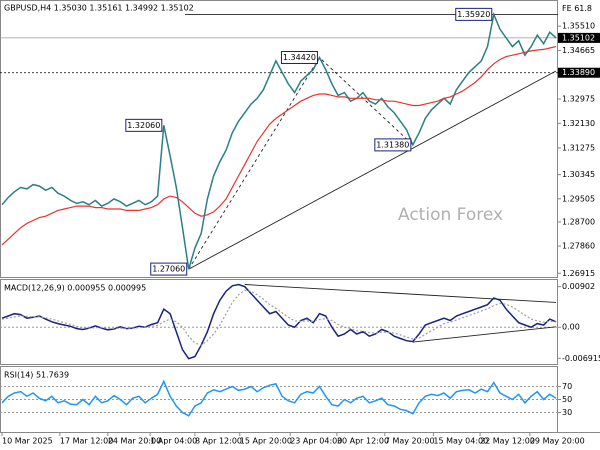  I want to click on x-tick-label: 29 May 20:00, so click(557, 441).